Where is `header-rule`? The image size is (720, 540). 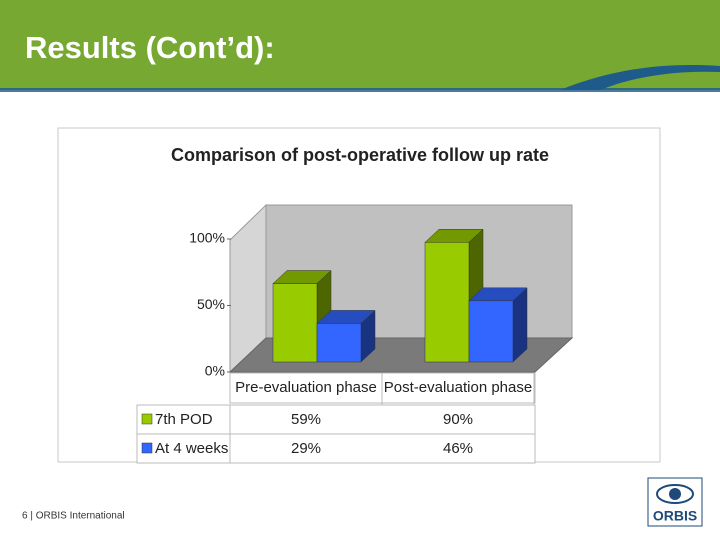
header-rule is located at coordinates (360, 90).